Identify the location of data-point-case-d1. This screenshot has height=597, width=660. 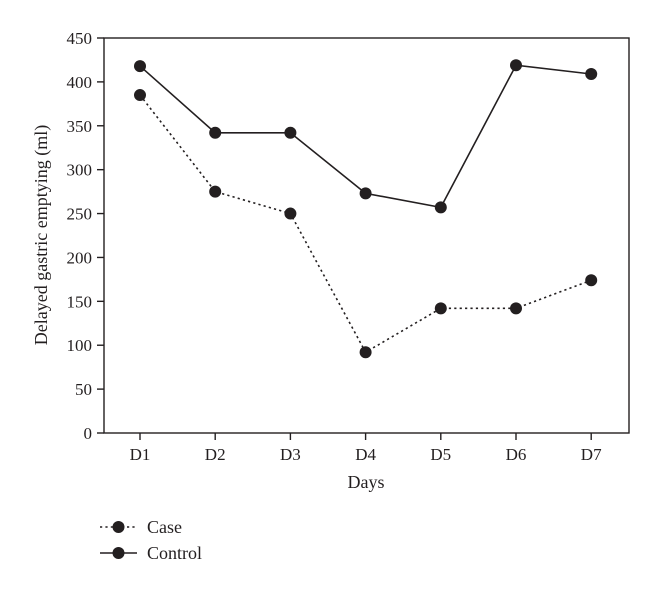
(140, 95).